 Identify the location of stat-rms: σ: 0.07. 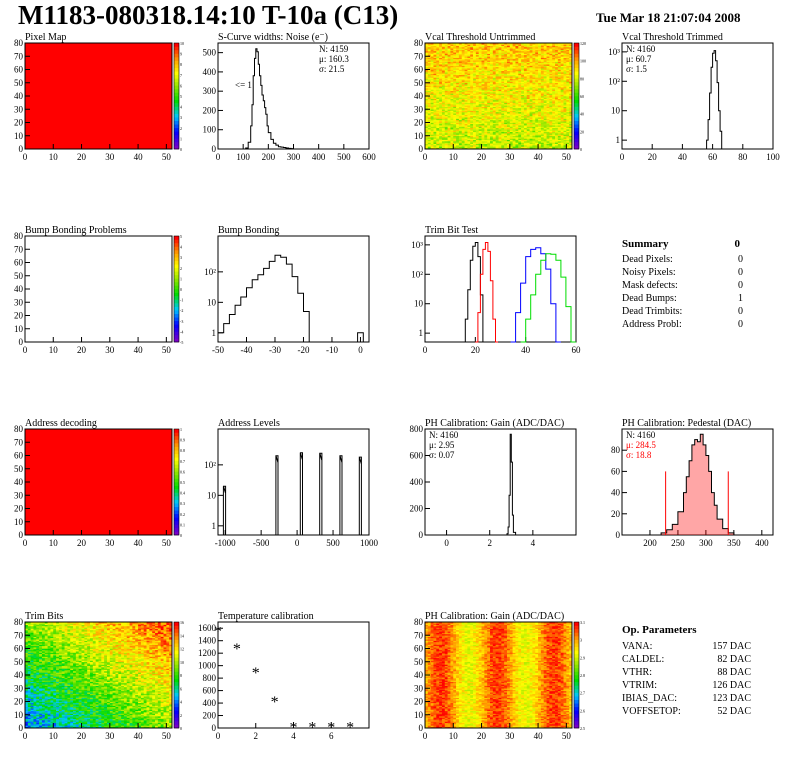
(442, 455).